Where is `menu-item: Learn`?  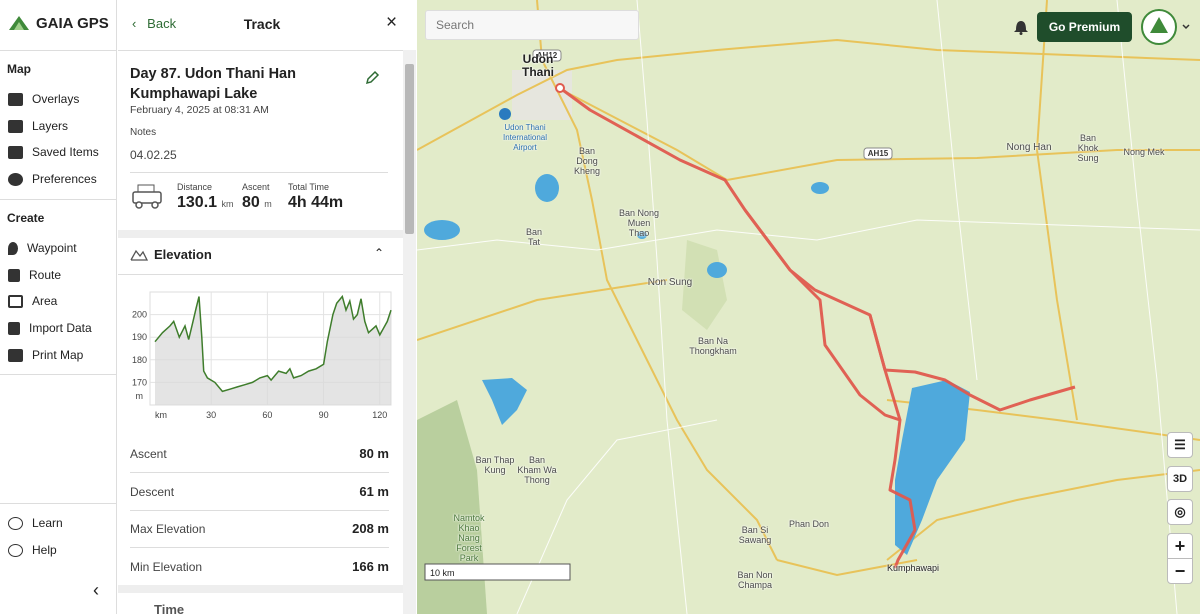
menu-item: Learn is located at coordinates (35, 523).